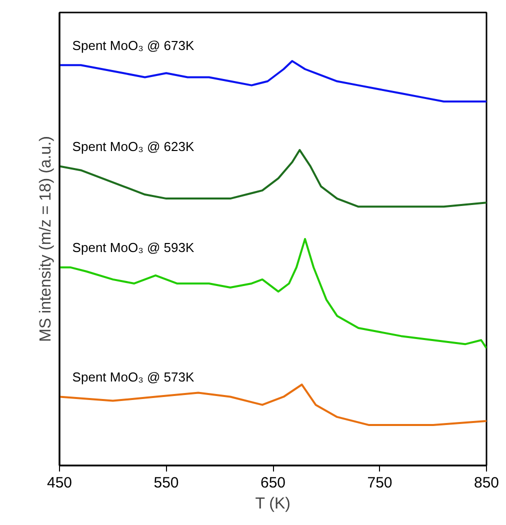  What do you see at coordinates (272, 504) in the screenshot?
I see `x-axis-title: T (K)` at bounding box center [272, 504].